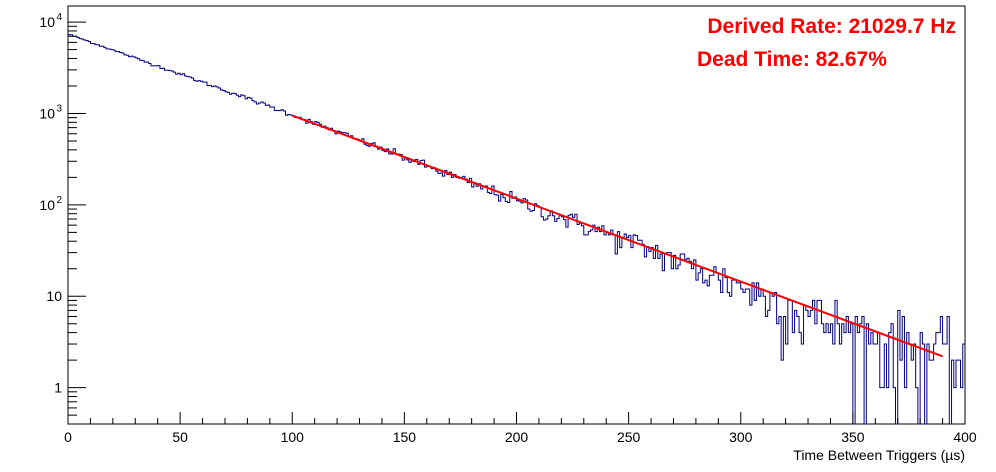 The width and height of the screenshot is (996, 472). What do you see at coordinates (831, 26) in the screenshot?
I see `derived-rate-annotation: Derived Rate: 21029.7 Hz` at bounding box center [831, 26].